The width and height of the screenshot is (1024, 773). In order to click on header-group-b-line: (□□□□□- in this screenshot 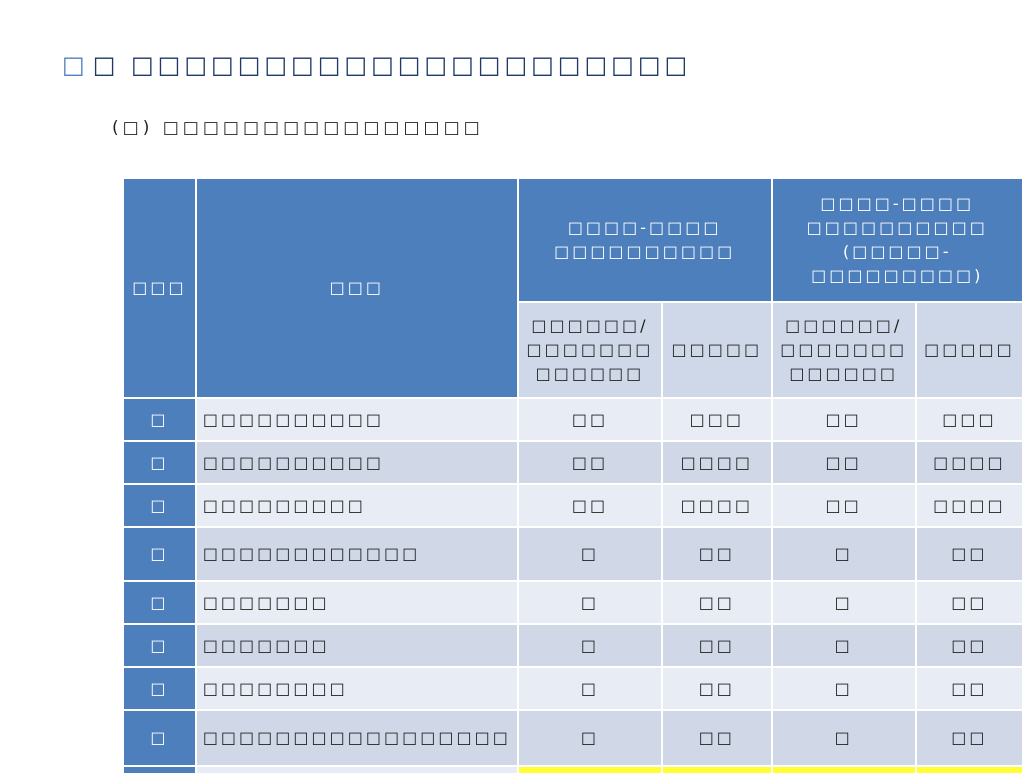, I will do `click(897, 251)`.